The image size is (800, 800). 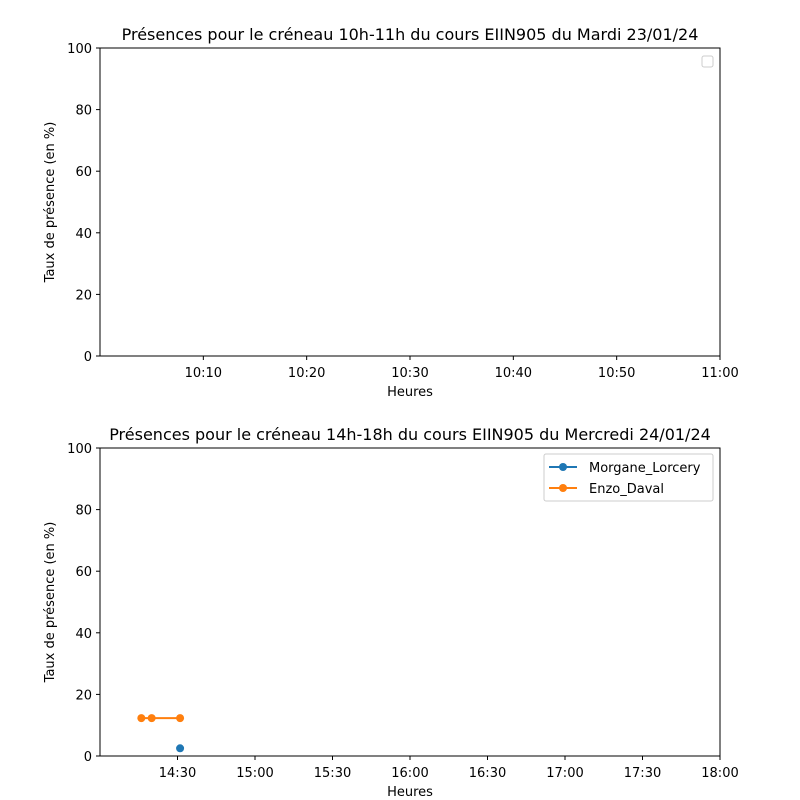 I want to click on x-tick-label: 17:30, so click(x=642, y=773).